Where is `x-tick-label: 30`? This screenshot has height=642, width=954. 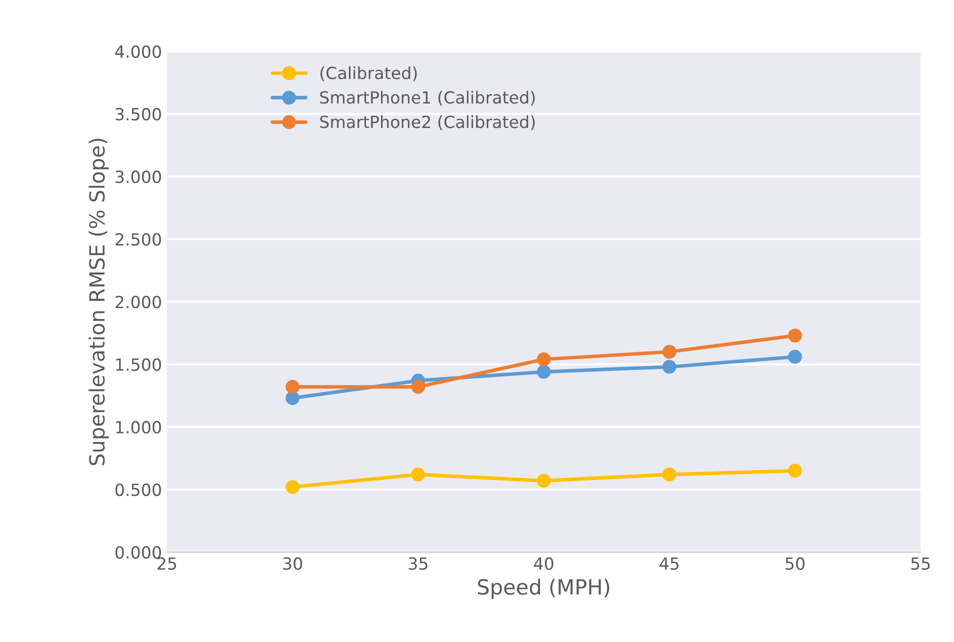
x-tick-label: 30 is located at coordinates (292, 563).